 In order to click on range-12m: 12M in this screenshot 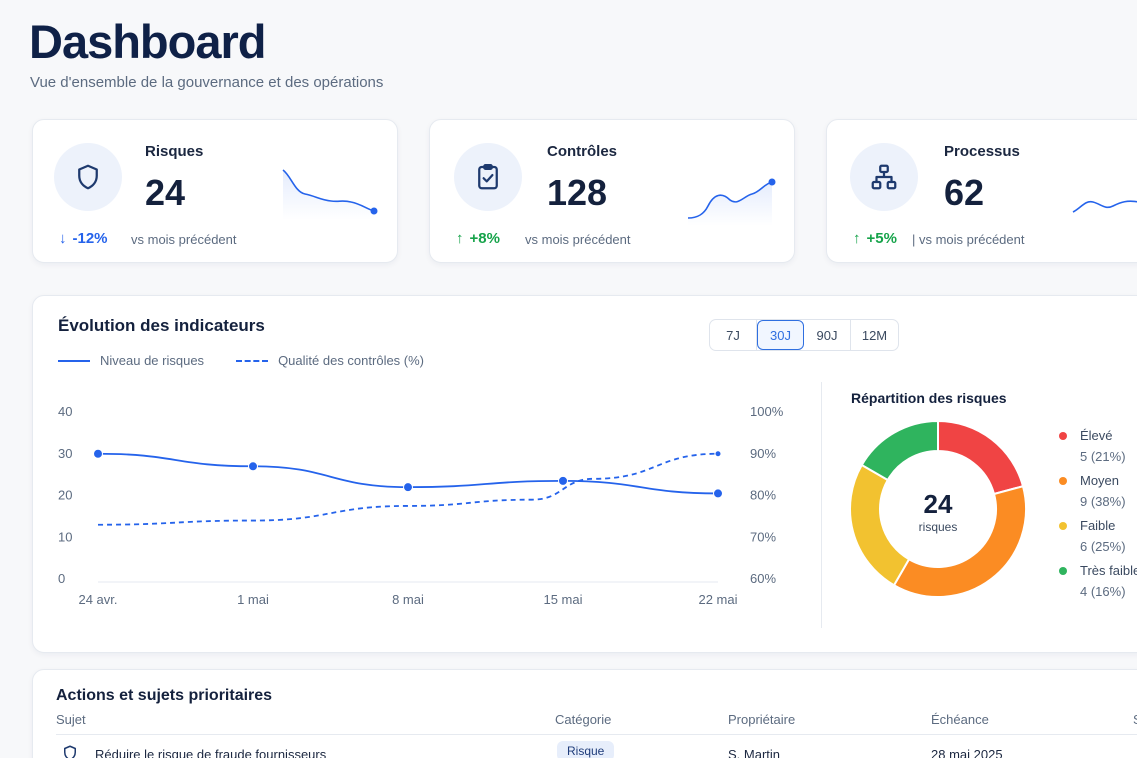, I will do `click(874, 335)`.